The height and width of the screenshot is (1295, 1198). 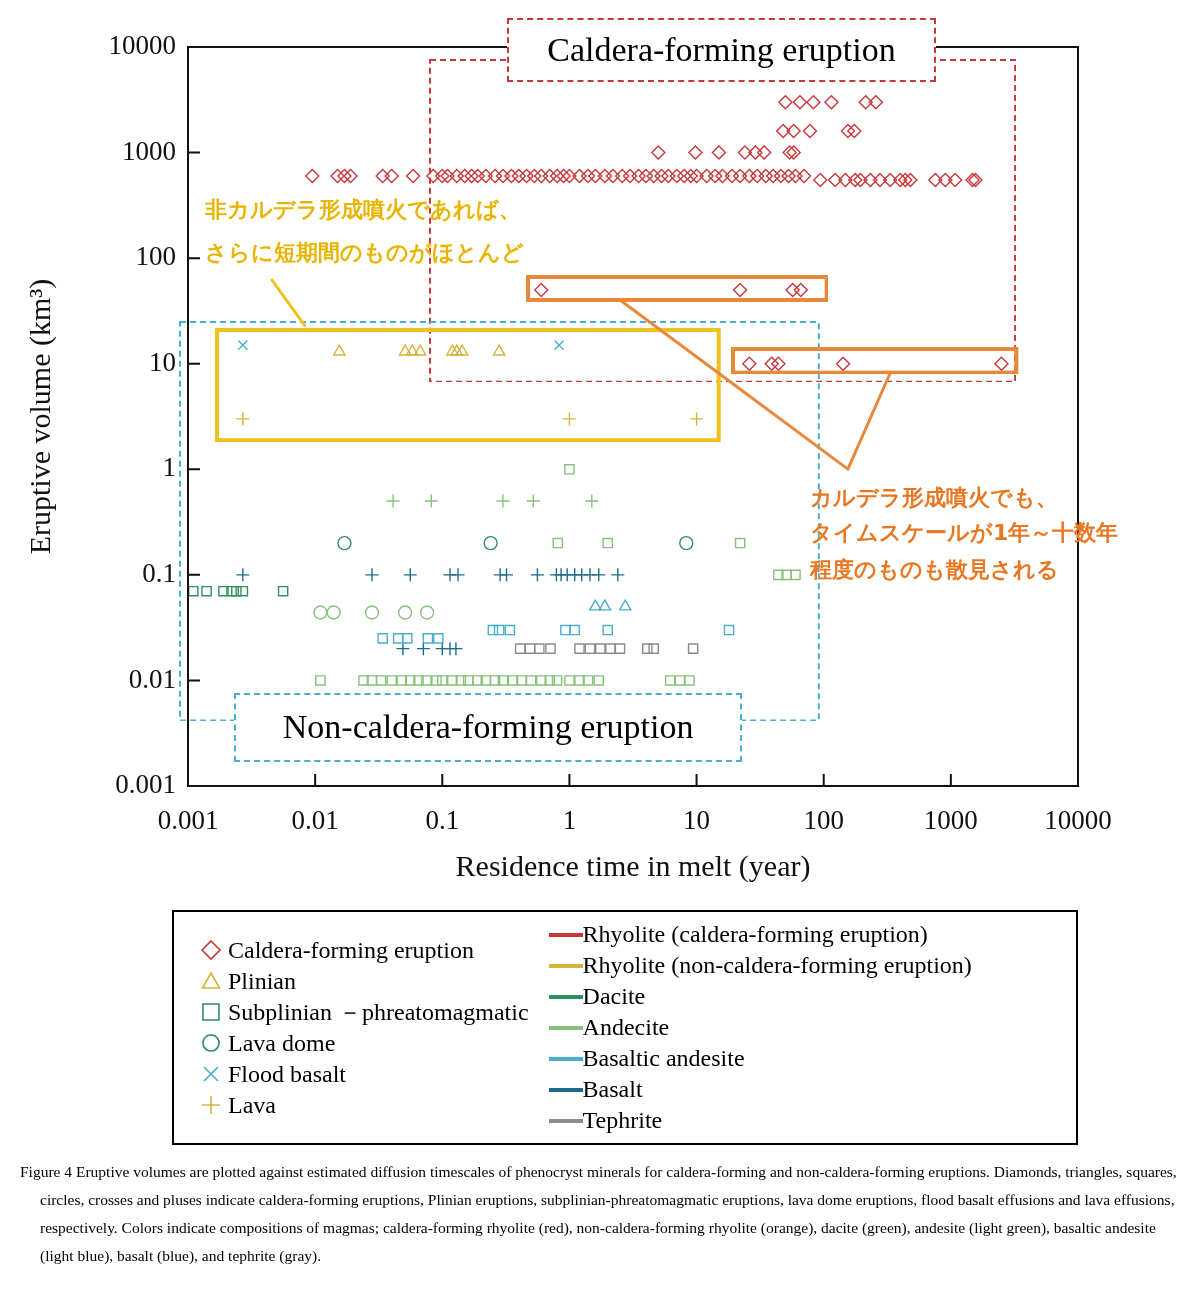 What do you see at coordinates (162, 361) in the screenshot?
I see `y-tick-label: 10` at bounding box center [162, 361].